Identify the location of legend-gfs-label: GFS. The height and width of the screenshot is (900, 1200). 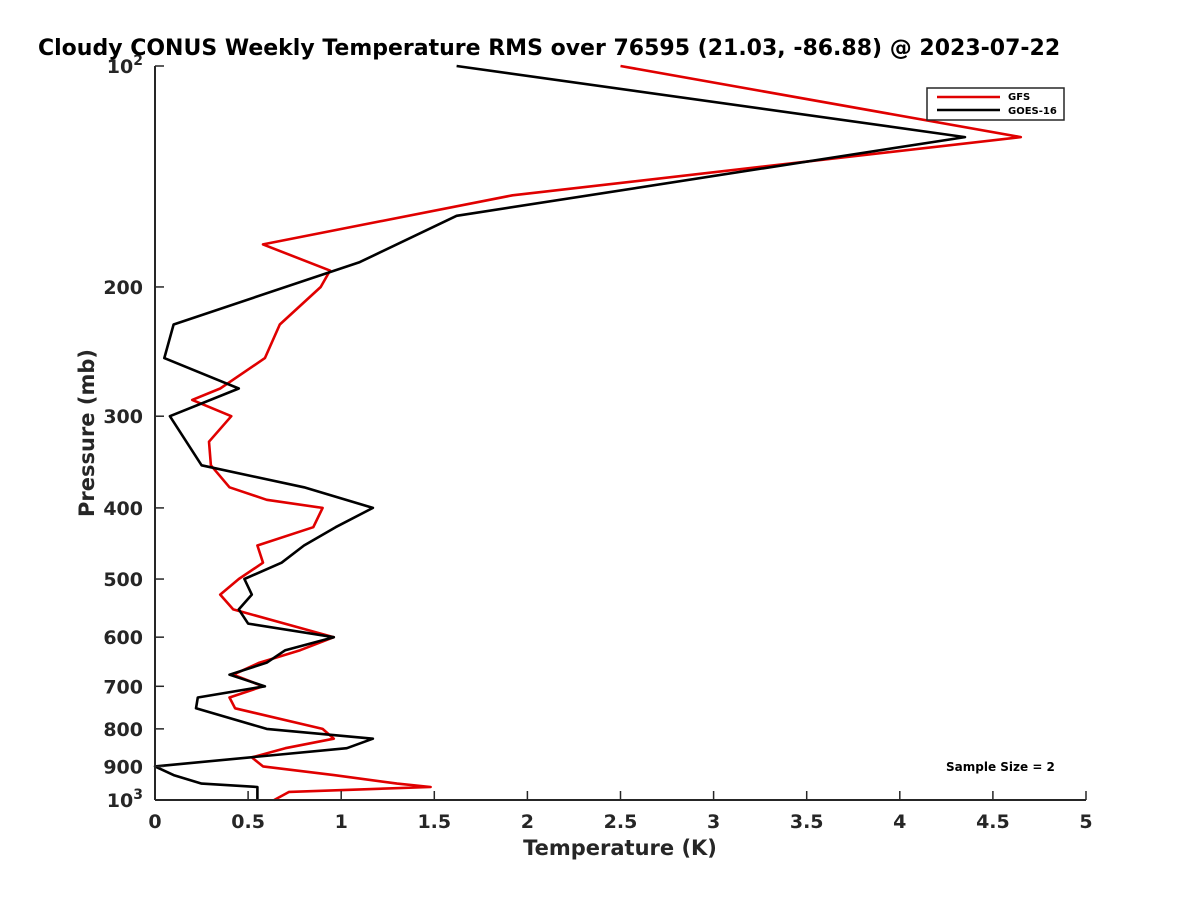
(1019, 97).